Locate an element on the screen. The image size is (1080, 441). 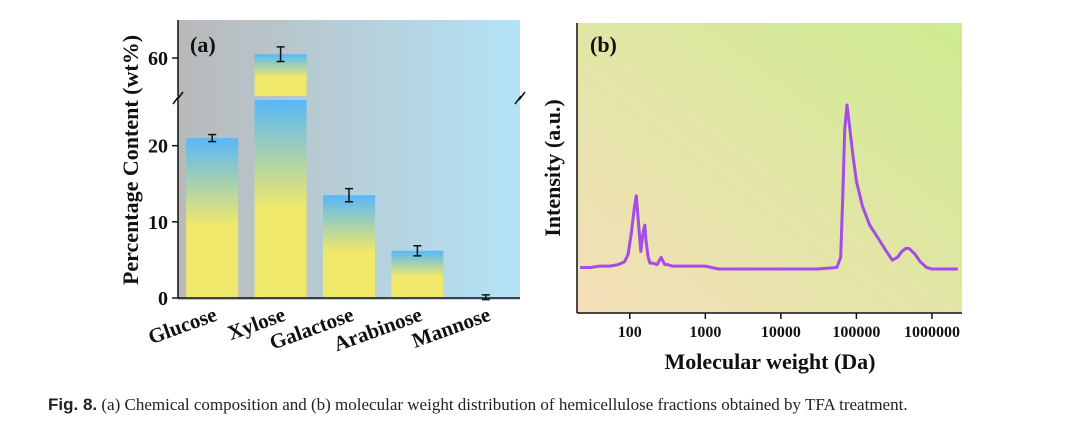
error-bar-mannose is located at coordinates (485, 297).